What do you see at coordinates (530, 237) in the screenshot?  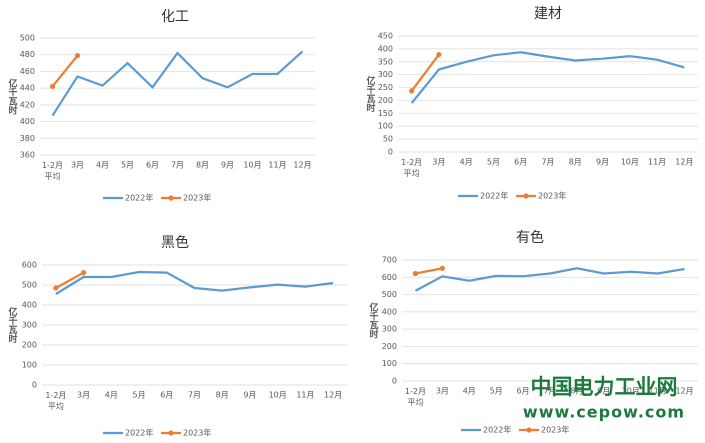 I see `chart-title: 有色` at bounding box center [530, 237].